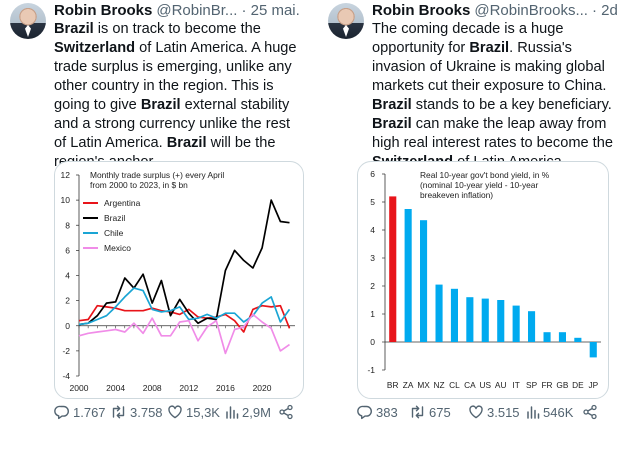 This screenshot has width=640, height=451. I want to click on tweet-header: Robin Brooks @RobinBrooks... · 2d, so click(495, 11).